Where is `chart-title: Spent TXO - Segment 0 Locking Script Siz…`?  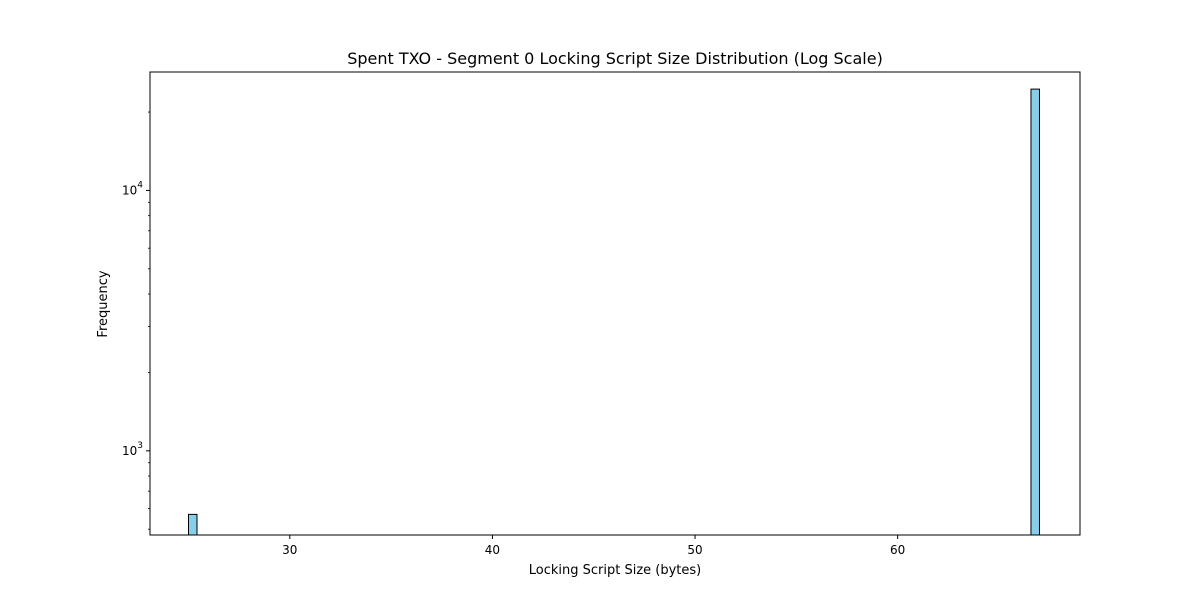
chart-title: Spent TXO - Segment 0 Locking Script Siz… is located at coordinates (615, 58).